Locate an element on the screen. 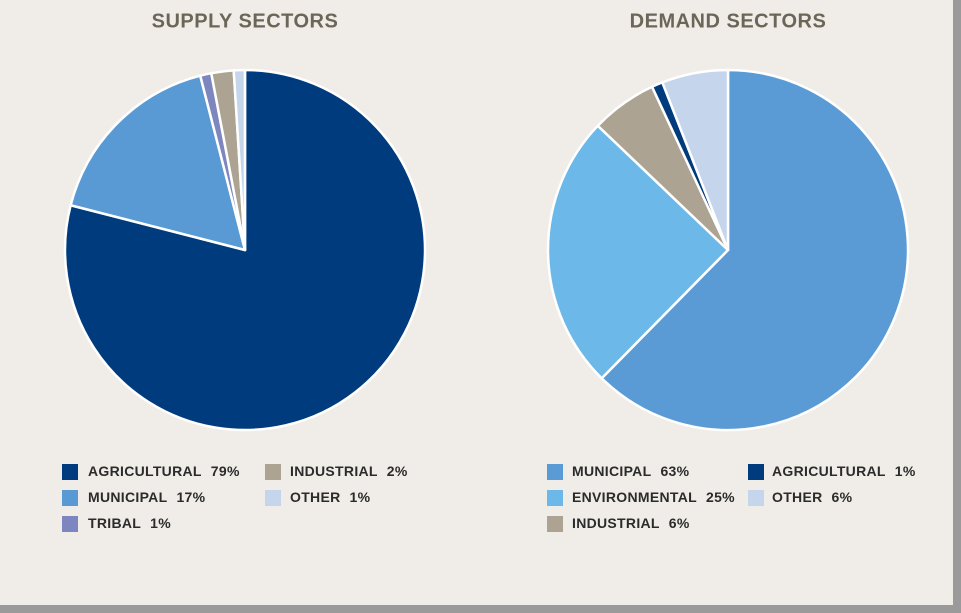  legend-entry: OTHER 6% is located at coordinates (812, 497).